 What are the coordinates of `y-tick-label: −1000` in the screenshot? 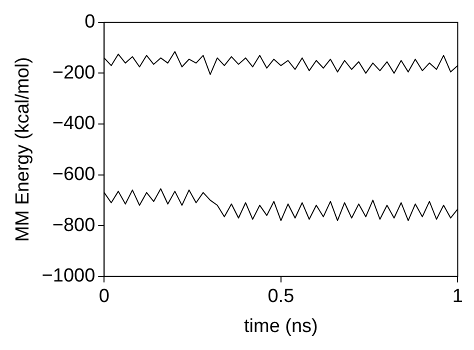 It's located at (69, 276).